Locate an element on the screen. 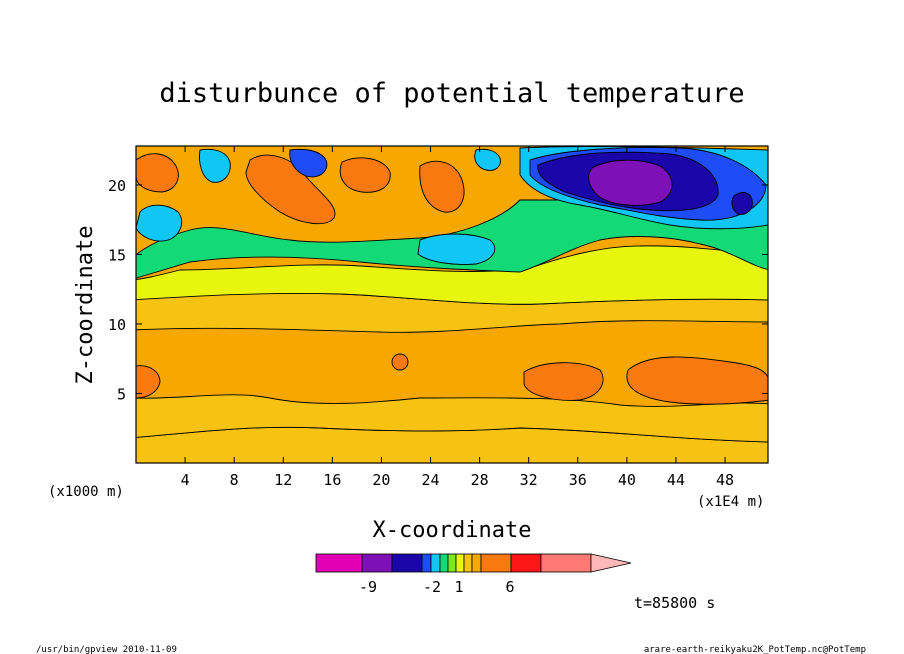 The image size is (904, 654). x-tick-label: 20 is located at coordinates (381, 480).